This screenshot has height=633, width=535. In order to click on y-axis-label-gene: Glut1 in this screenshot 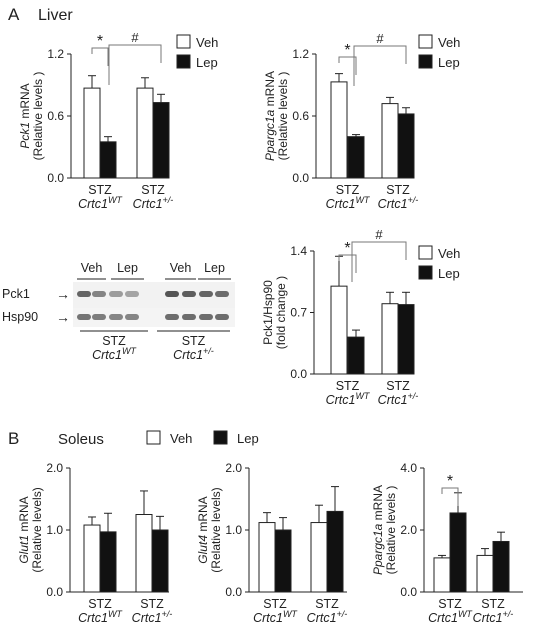, I will do `click(24, 549)`.